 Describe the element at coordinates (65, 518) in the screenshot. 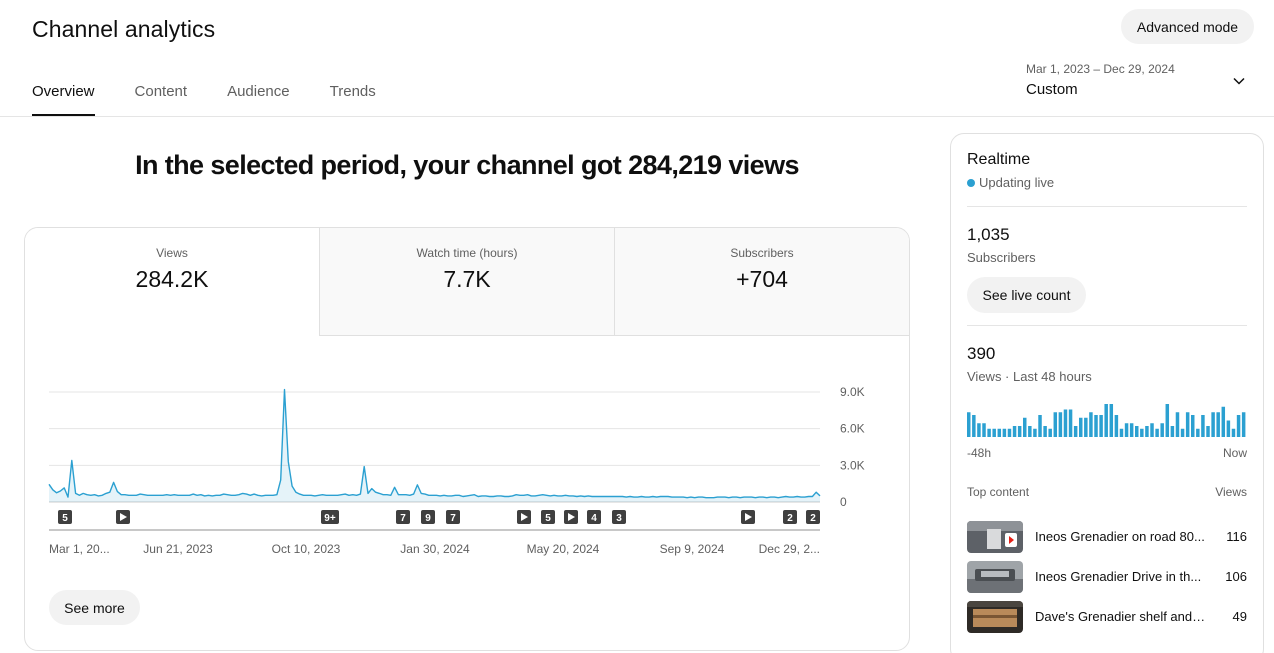

I see `marker-count: 5` at that location.